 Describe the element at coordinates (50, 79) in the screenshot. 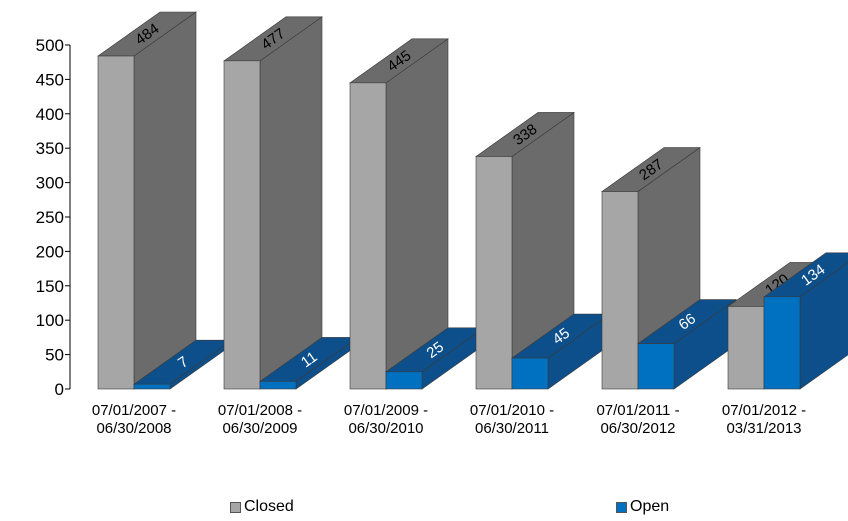

I see `y-tick-label: 450` at that location.